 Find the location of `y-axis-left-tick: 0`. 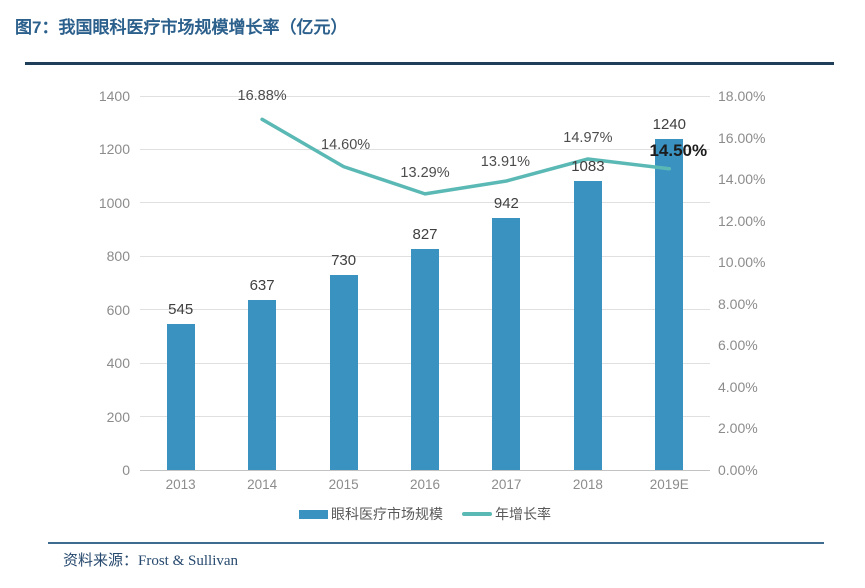

y-axis-left-tick: 0 is located at coordinates (126, 470).